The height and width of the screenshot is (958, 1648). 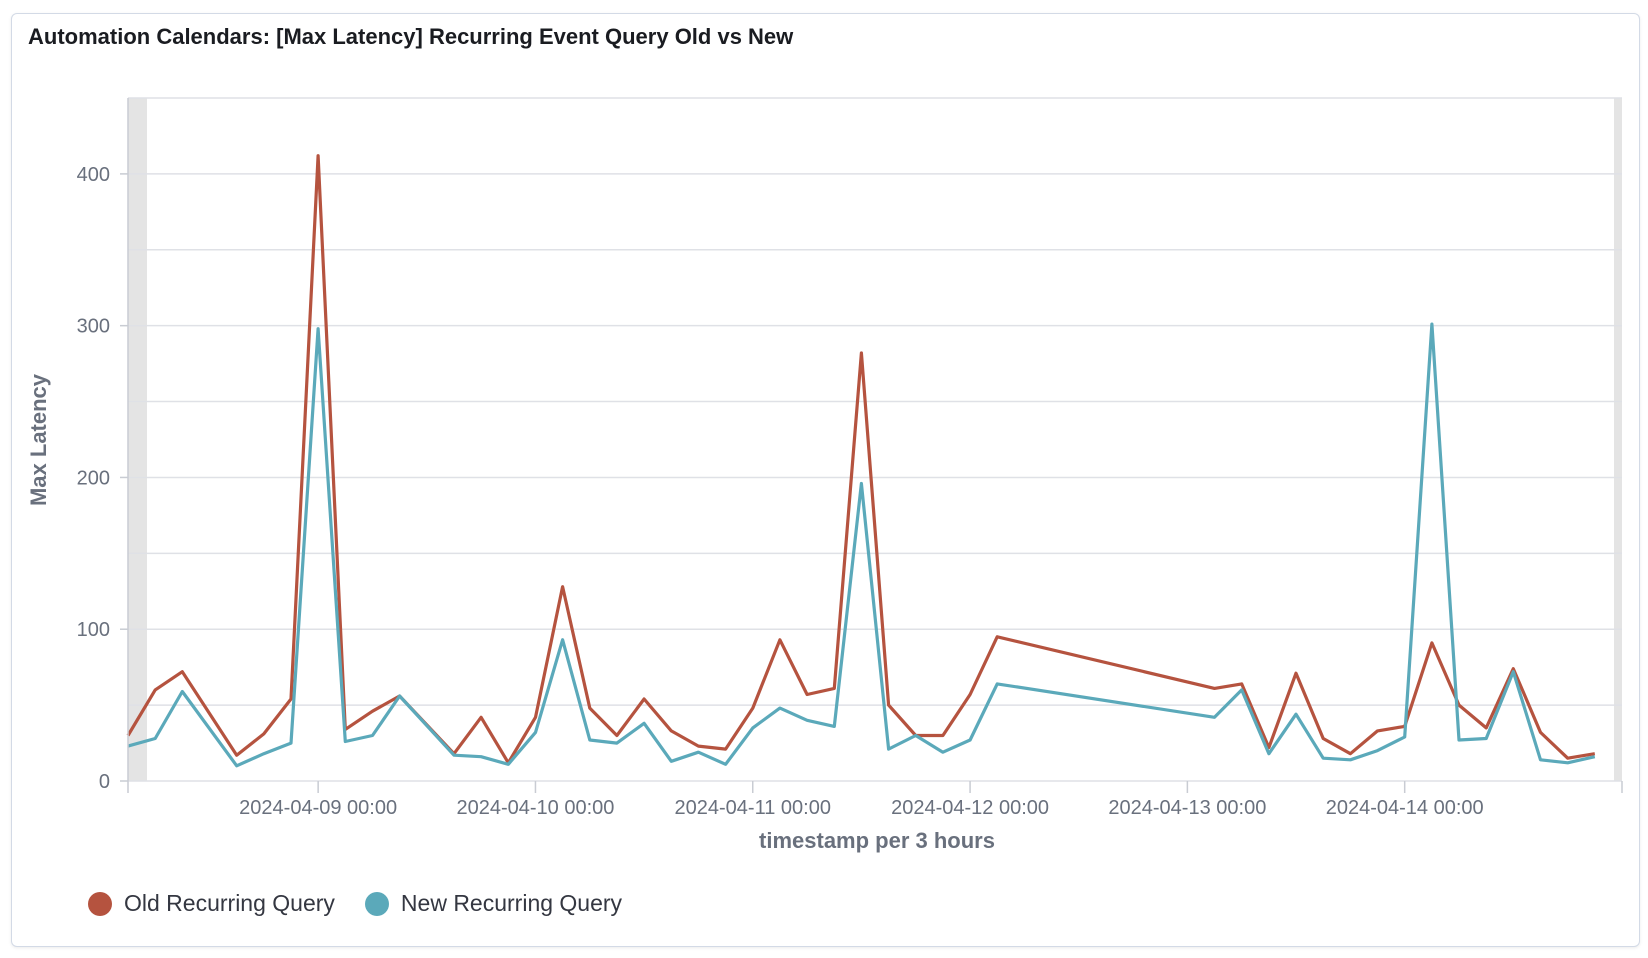 What do you see at coordinates (877, 840) in the screenshot?
I see `x-axis-title: timestamp per 3 hours` at bounding box center [877, 840].